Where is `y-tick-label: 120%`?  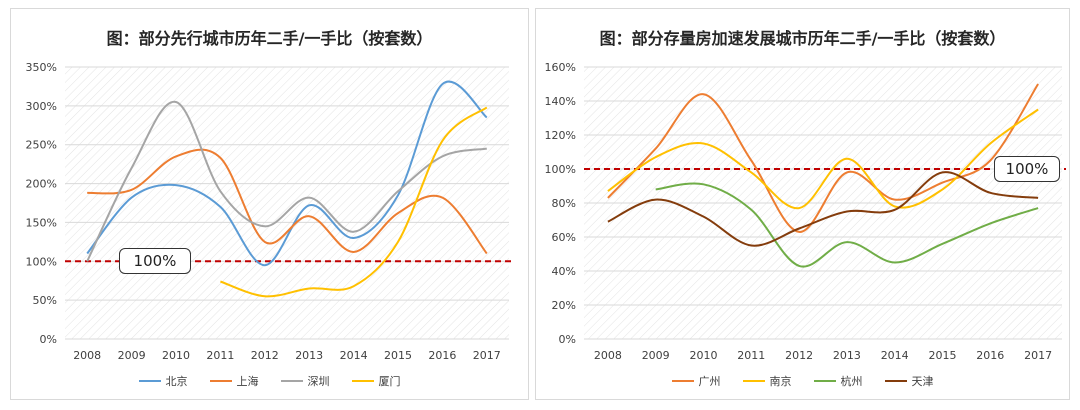 y-tick-label: 120% is located at coordinates (560, 135).